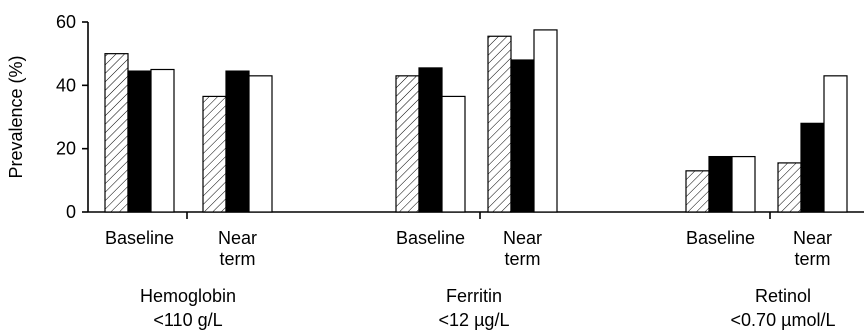  What do you see at coordinates (188, 296) in the screenshot?
I see `group-label: Hemoglobin` at bounding box center [188, 296].